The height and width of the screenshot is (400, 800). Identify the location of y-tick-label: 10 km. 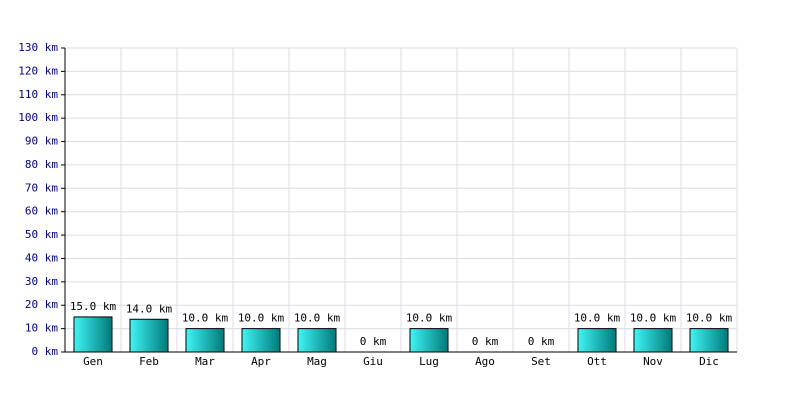
(41, 328).